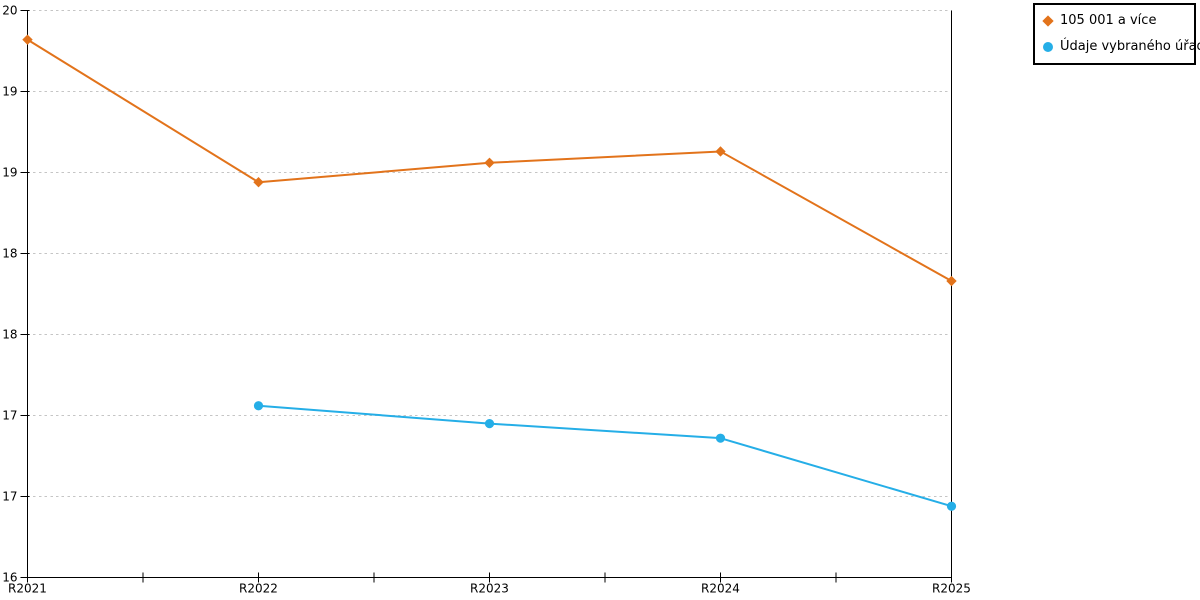 This screenshot has height=600, width=1200. I want to click on x-axis-tick-label: R2021, so click(27, 589).